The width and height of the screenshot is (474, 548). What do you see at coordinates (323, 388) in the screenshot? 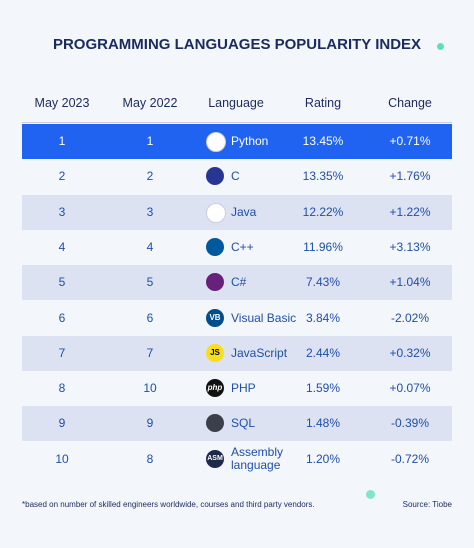
I see `cell: 1.59%` at bounding box center [323, 388].